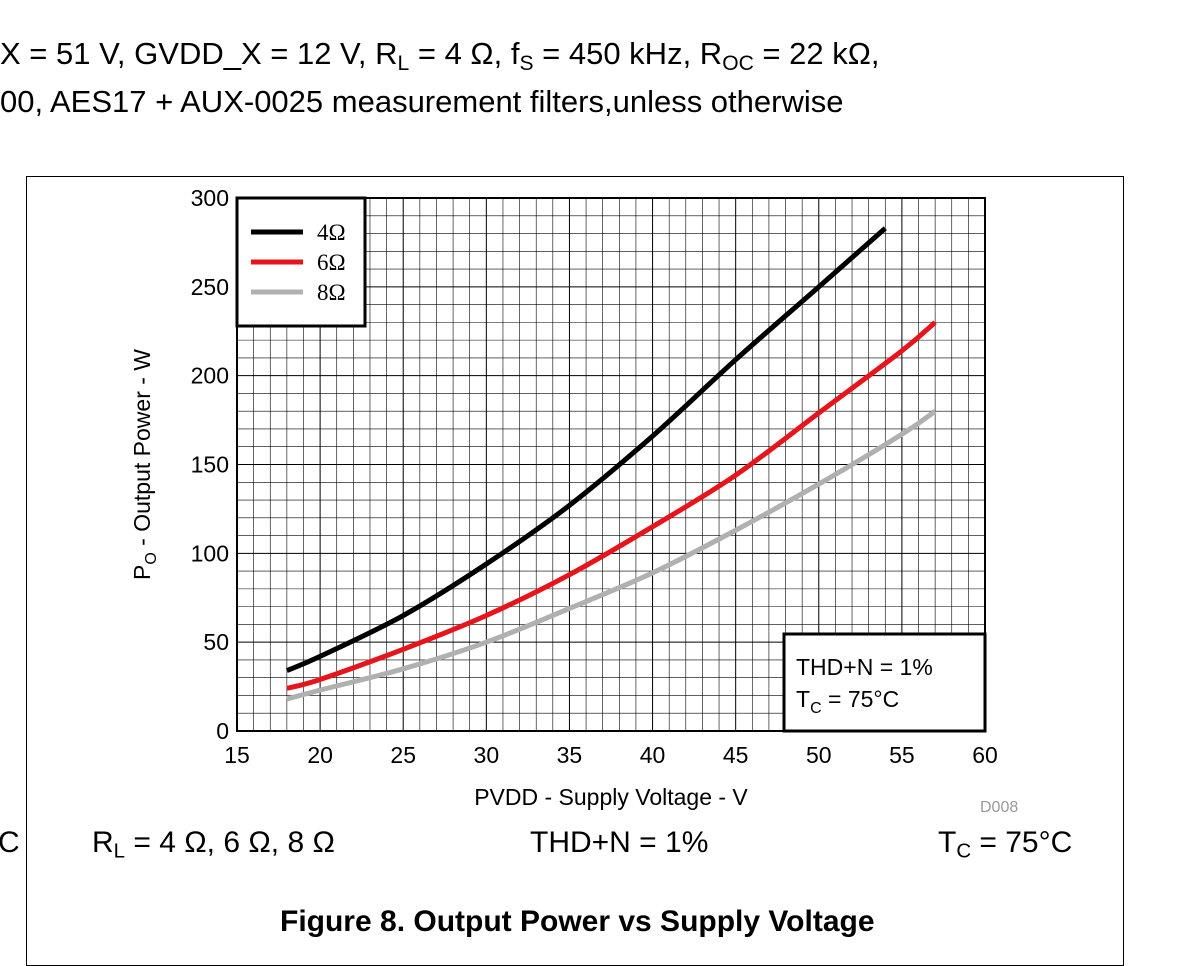 This screenshot has width=1179, height=966. Describe the element at coordinates (577, 921) in the screenshot. I see `figure-caption: Figure 8. Output Power vs Supply Voltage` at that location.